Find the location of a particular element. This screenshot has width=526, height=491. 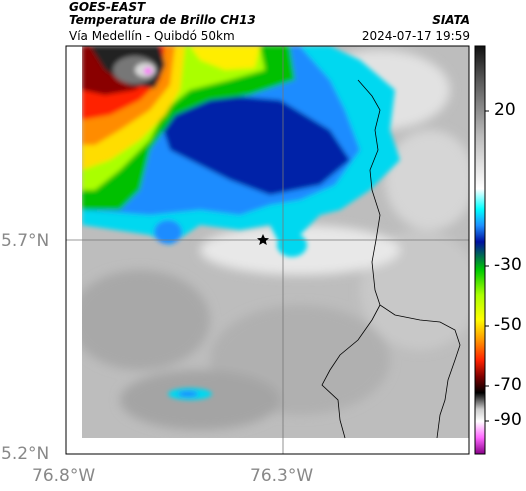

colorbar-label: -50 is located at coordinates (508, 325).